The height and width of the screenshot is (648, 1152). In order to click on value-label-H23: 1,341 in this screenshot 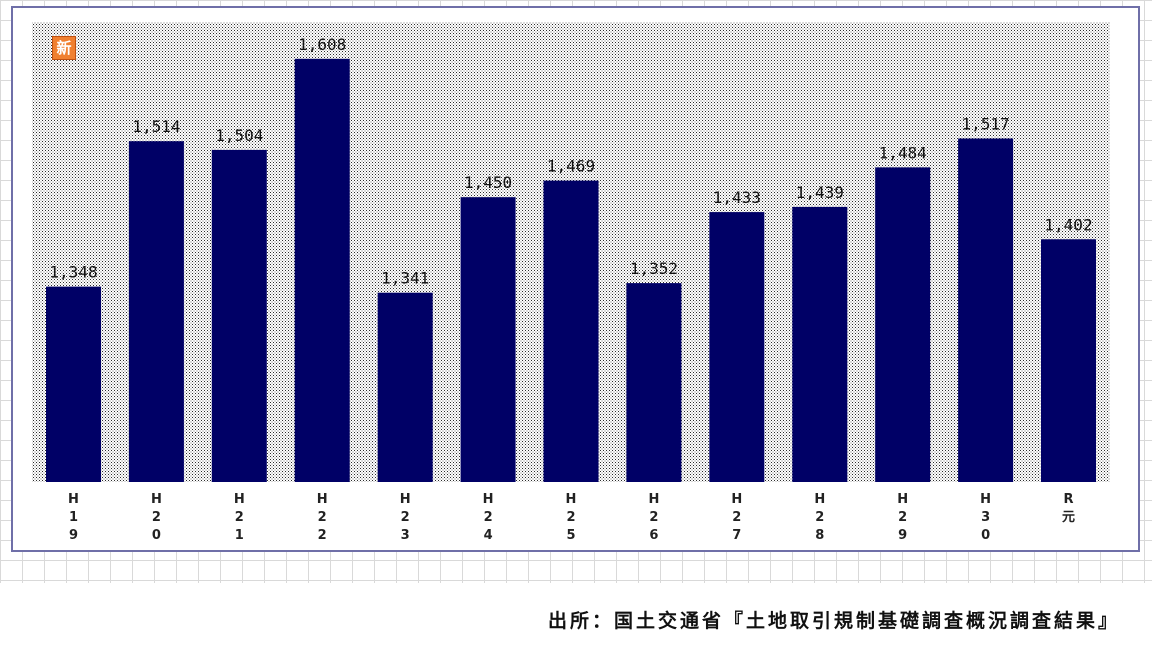, I will do `click(405, 278)`.